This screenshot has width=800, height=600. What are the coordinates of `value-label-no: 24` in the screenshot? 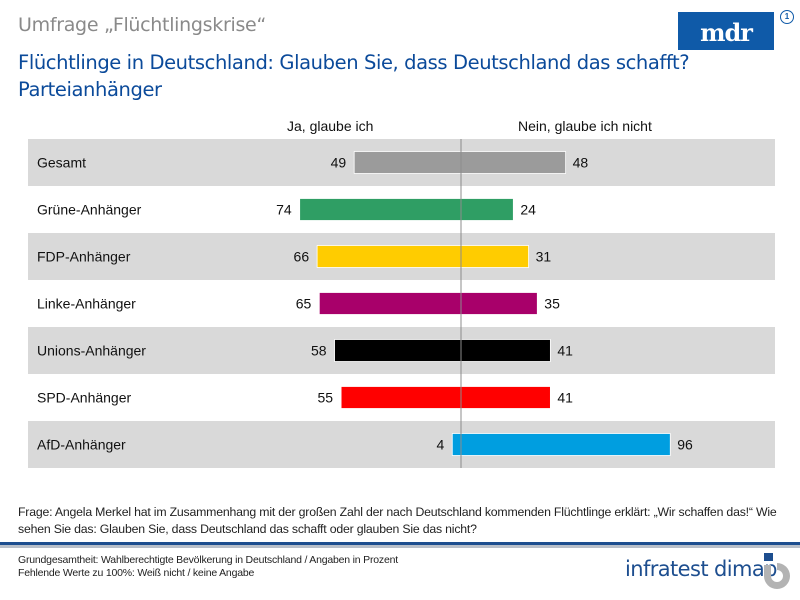 It's located at (528, 210).